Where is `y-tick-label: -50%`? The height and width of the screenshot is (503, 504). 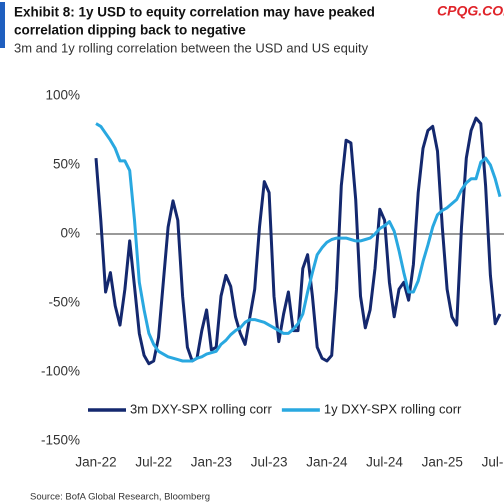
y-tick-label: -50% is located at coordinates (64, 302).